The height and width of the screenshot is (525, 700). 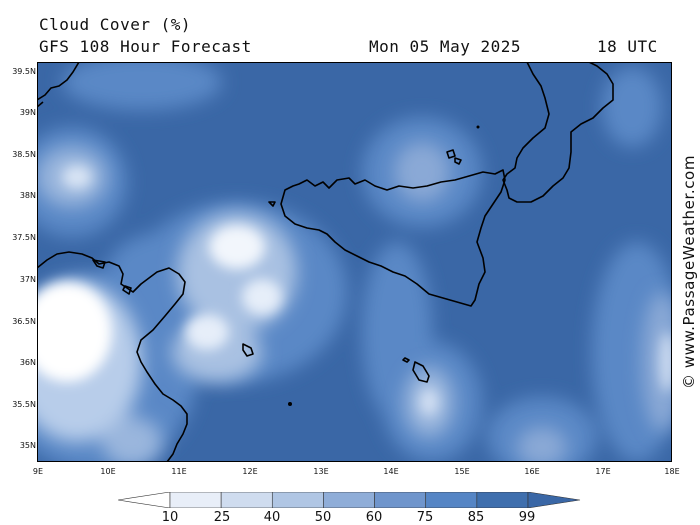 What do you see at coordinates (58, 81) in the screenshot?
I see `sardinia-coast` at bounding box center [58, 81].